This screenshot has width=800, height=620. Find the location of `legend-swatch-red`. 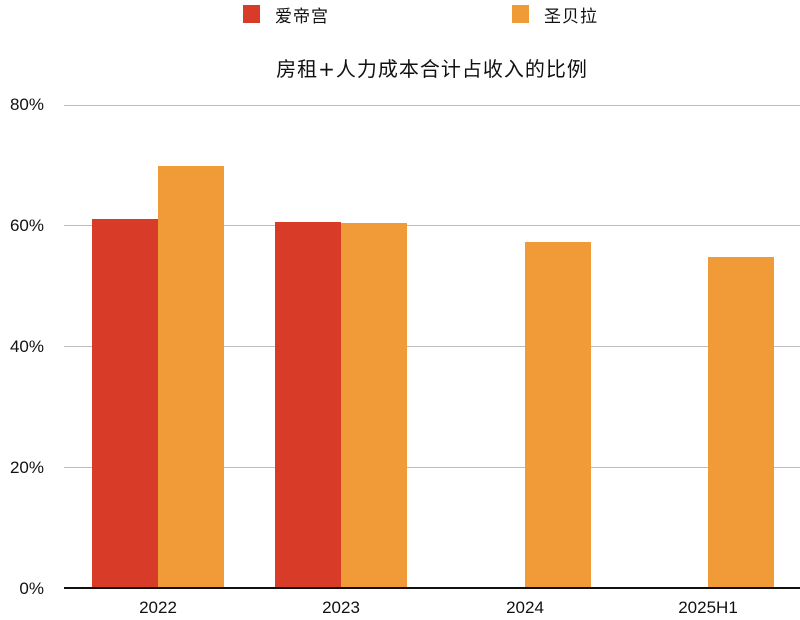

legend-swatch-red is located at coordinates (251, 14).